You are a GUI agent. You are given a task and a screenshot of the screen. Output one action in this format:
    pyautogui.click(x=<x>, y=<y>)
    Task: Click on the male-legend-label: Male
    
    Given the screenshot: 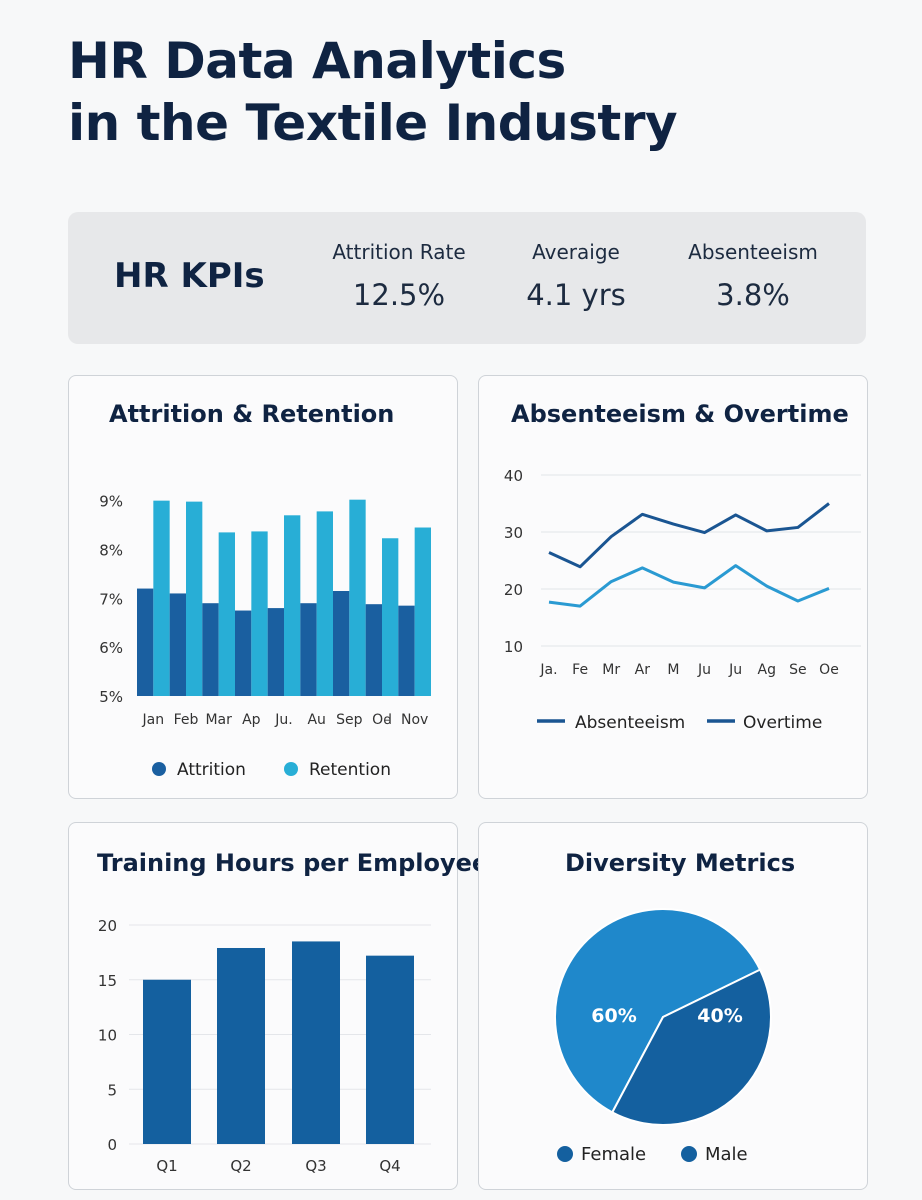 What is the action you would take?
    pyautogui.click(x=726, y=1154)
    